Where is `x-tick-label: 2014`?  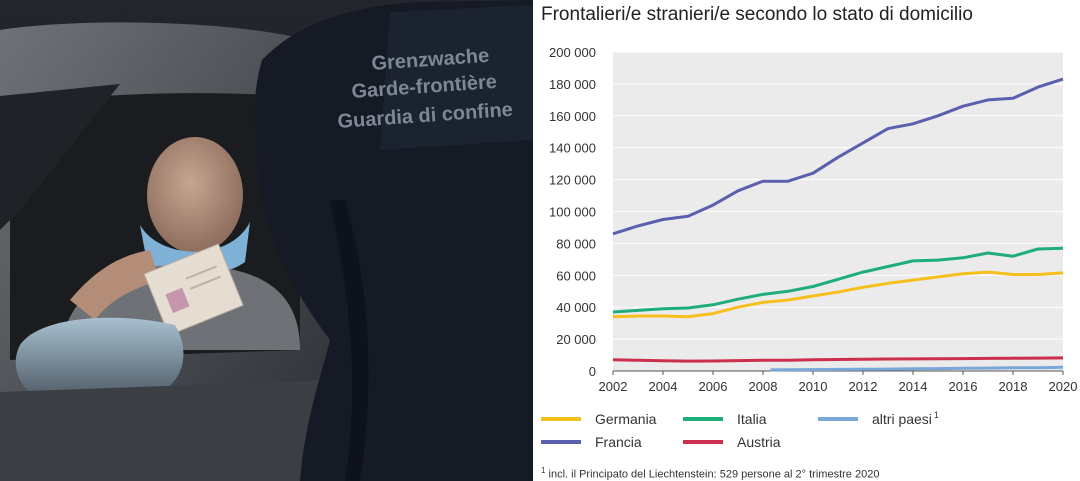 x-tick-label: 2014 is located at coordinates (913, 386).